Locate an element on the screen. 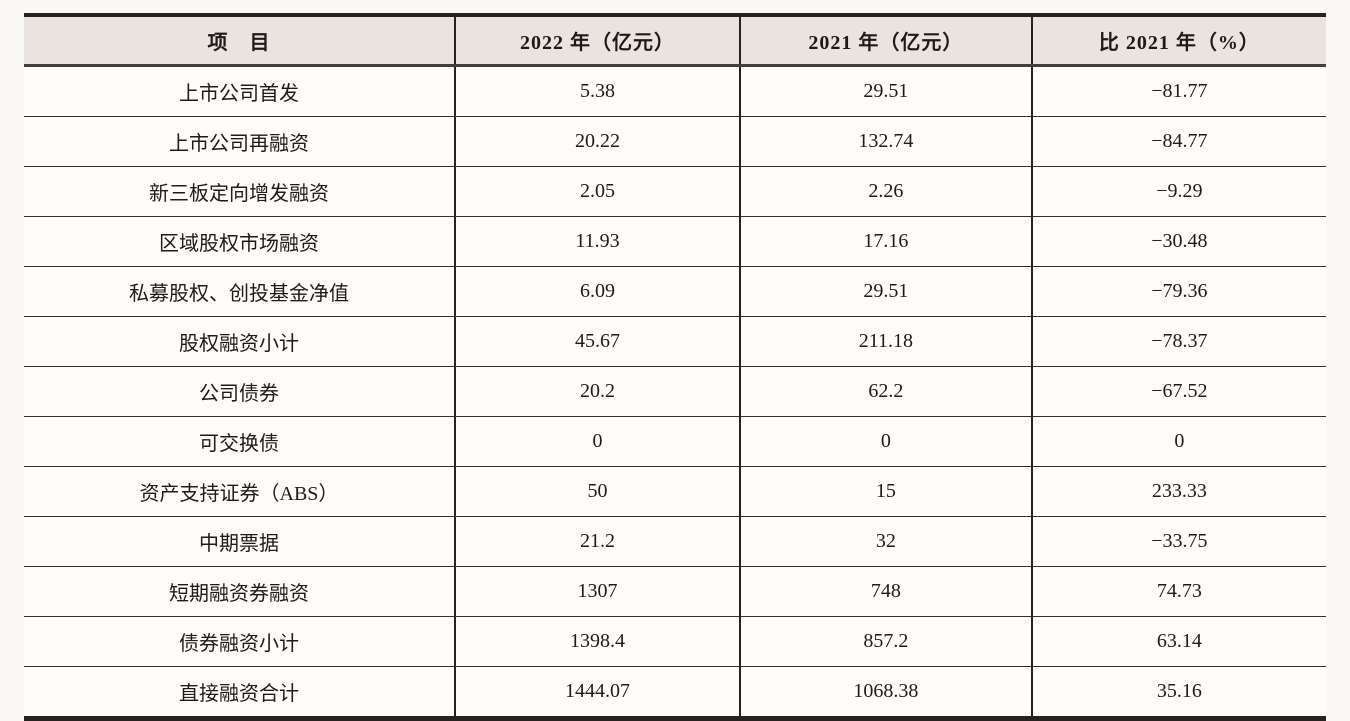  value-2021-cell: 748 is located at coordinates (885, 591).